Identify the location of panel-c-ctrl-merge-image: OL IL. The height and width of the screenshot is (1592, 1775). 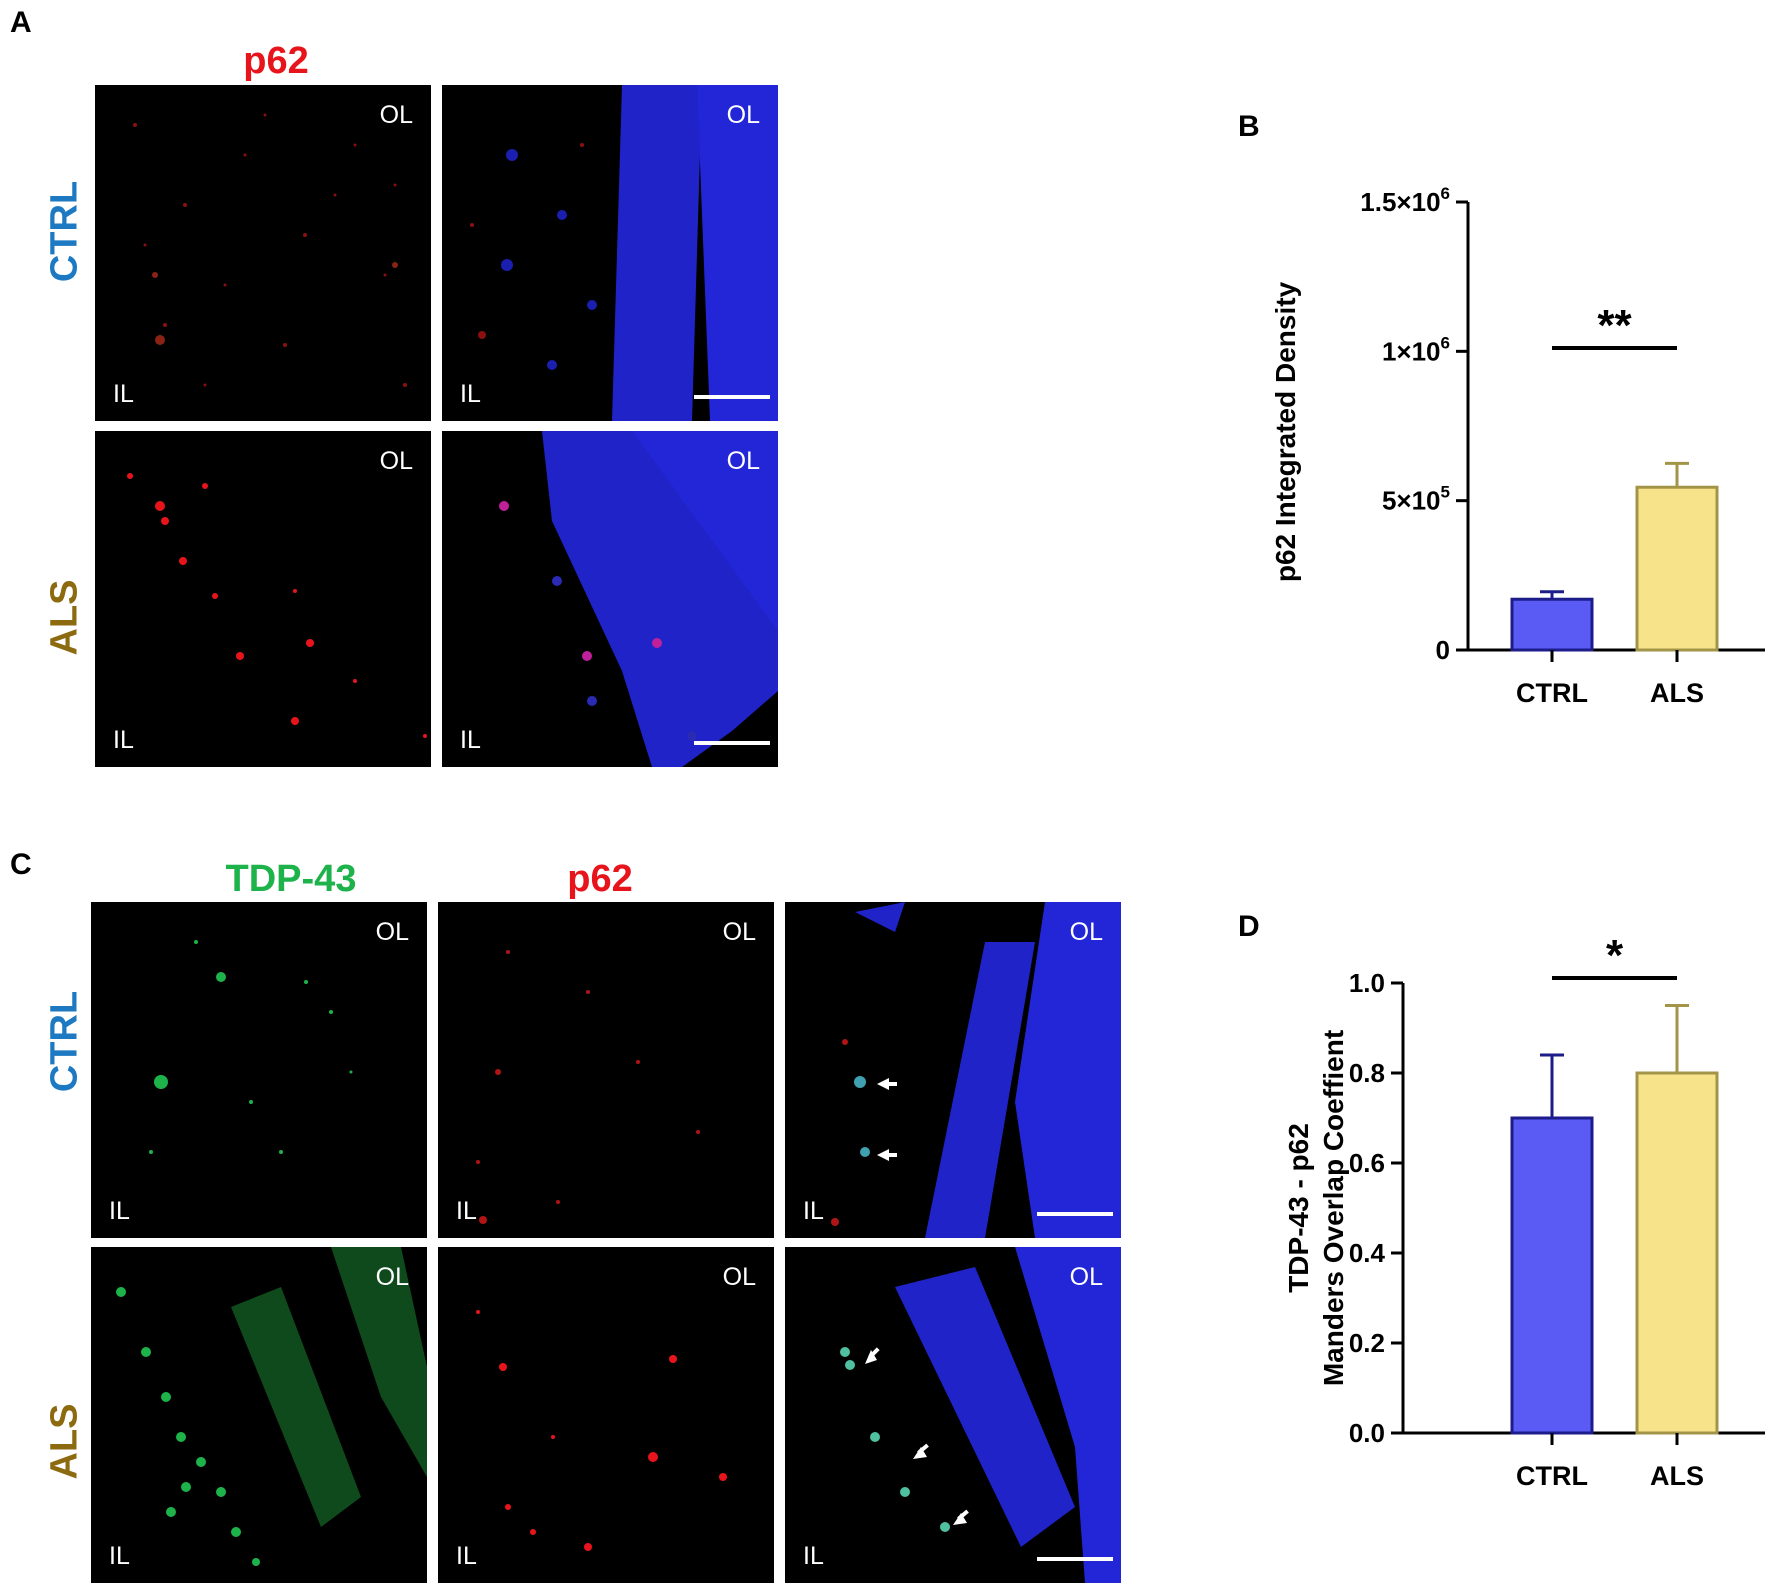
(953, 1070).